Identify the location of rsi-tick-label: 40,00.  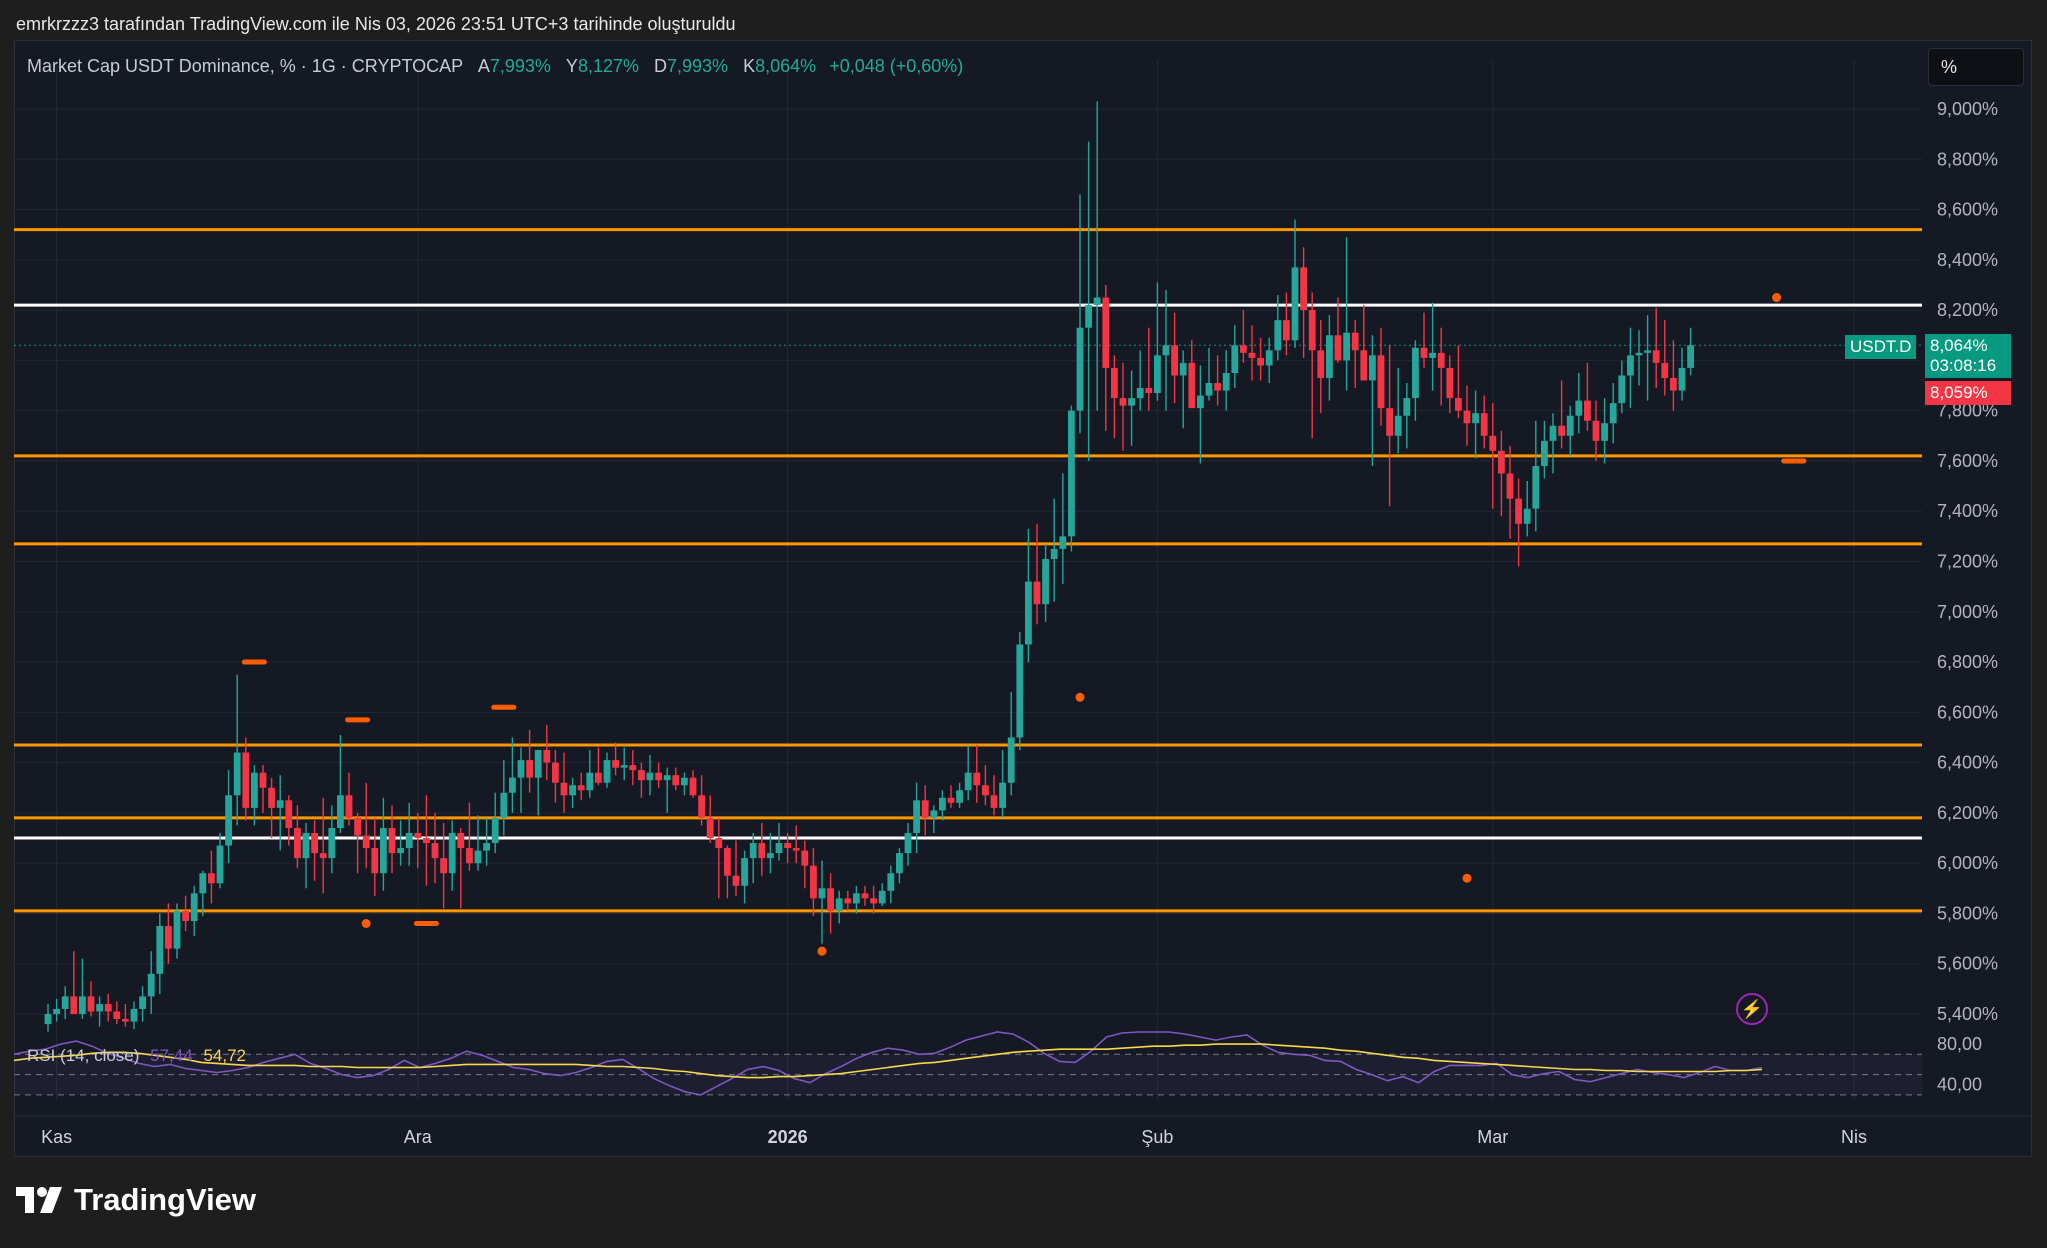
(1959, 1085).